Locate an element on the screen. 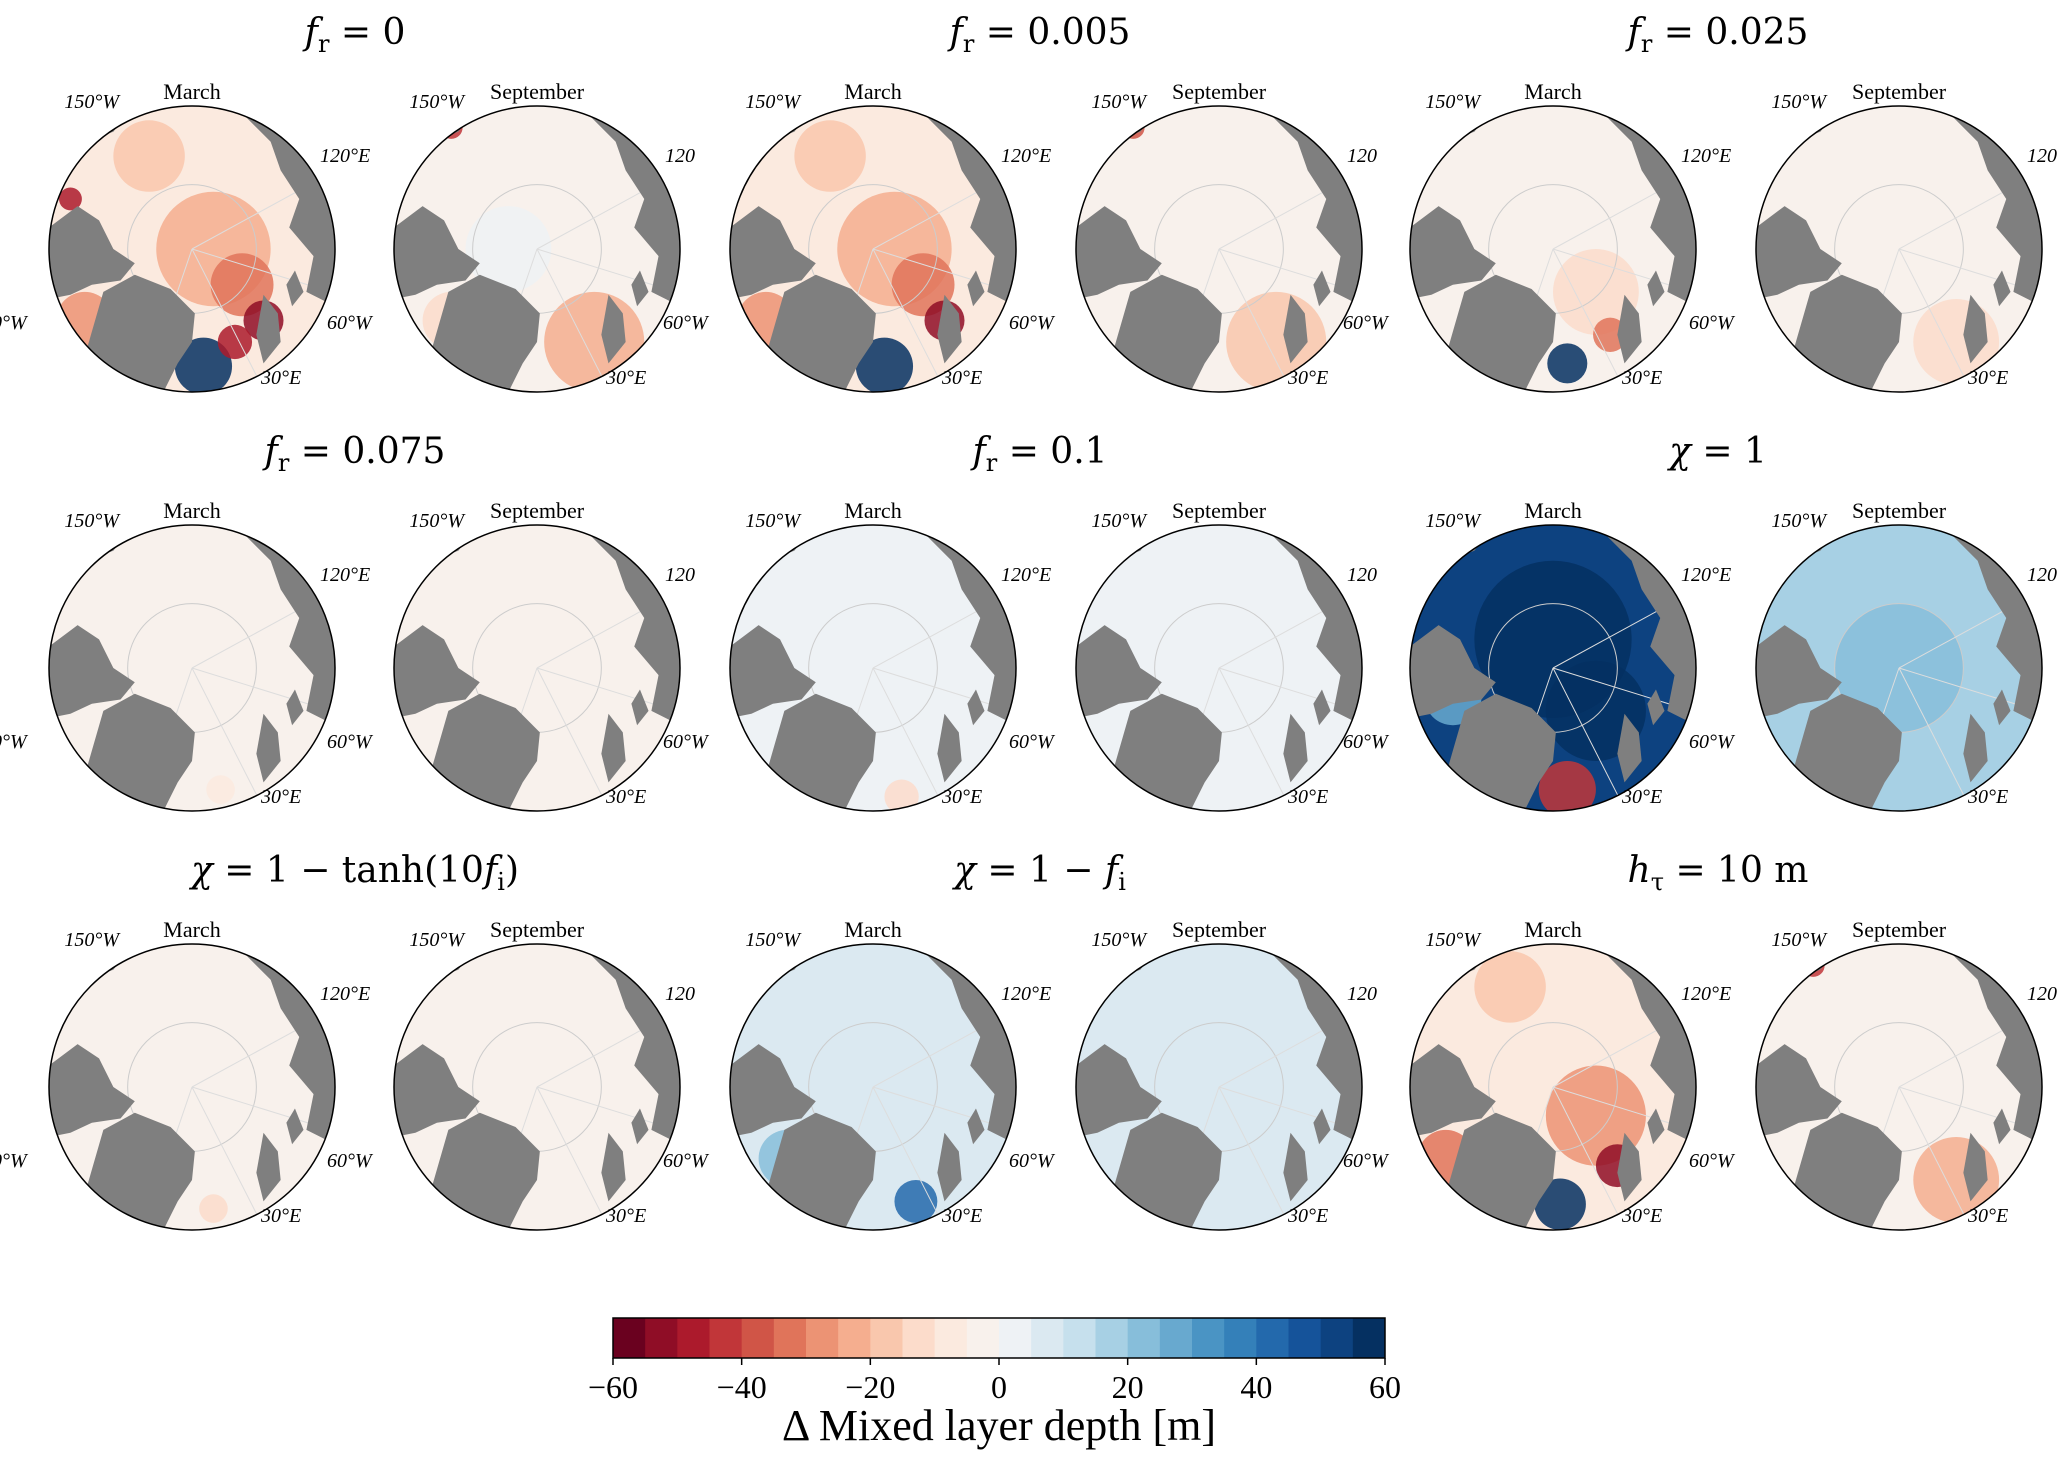 The image size is (2067, 1462). lon-label-ne: 120°E is located at coordinates (1706, 994).